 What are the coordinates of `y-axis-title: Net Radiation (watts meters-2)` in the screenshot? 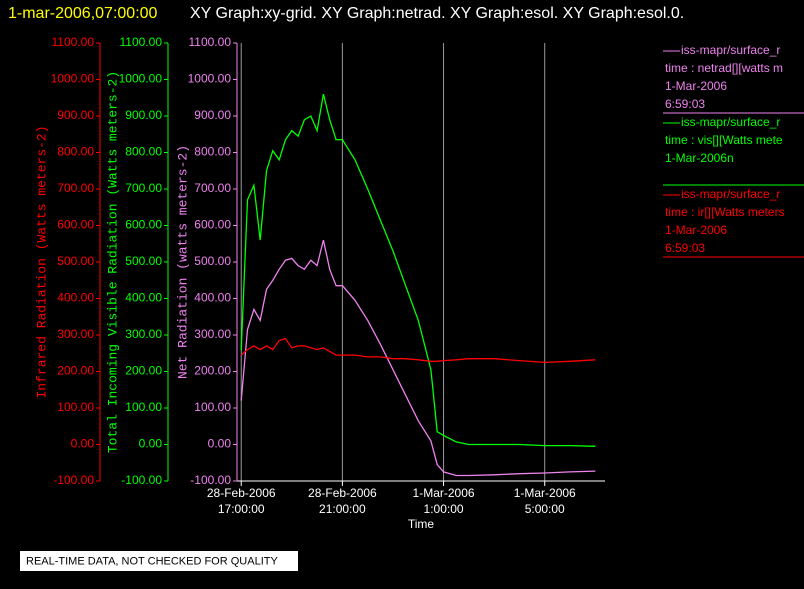 It's located at (182, 262).